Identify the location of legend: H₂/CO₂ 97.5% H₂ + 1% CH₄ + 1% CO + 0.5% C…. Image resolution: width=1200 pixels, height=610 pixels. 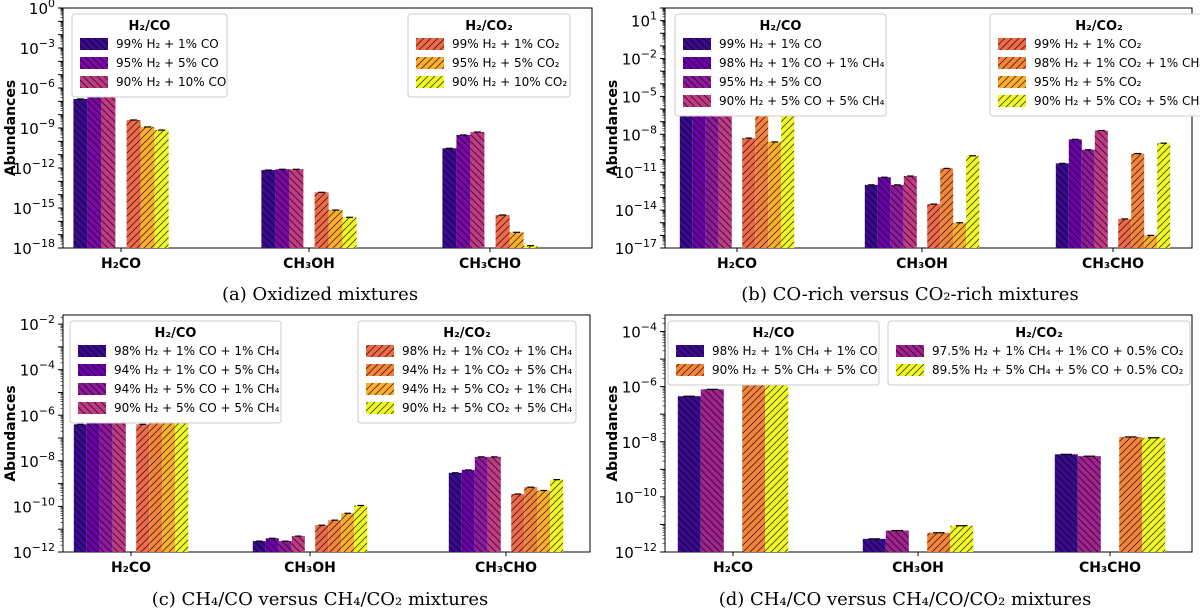
(1039, 353).